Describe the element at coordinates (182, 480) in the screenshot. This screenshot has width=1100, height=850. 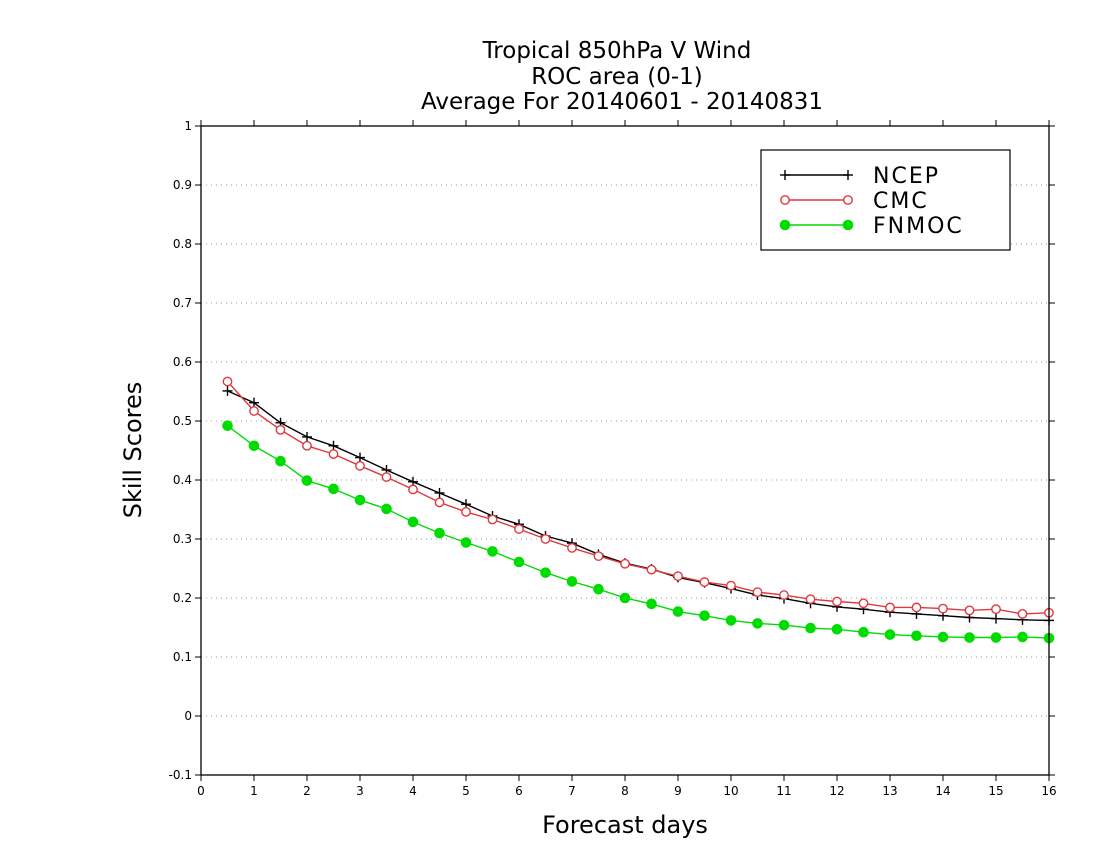
I see `y-tick-label: 0.4` at that location.